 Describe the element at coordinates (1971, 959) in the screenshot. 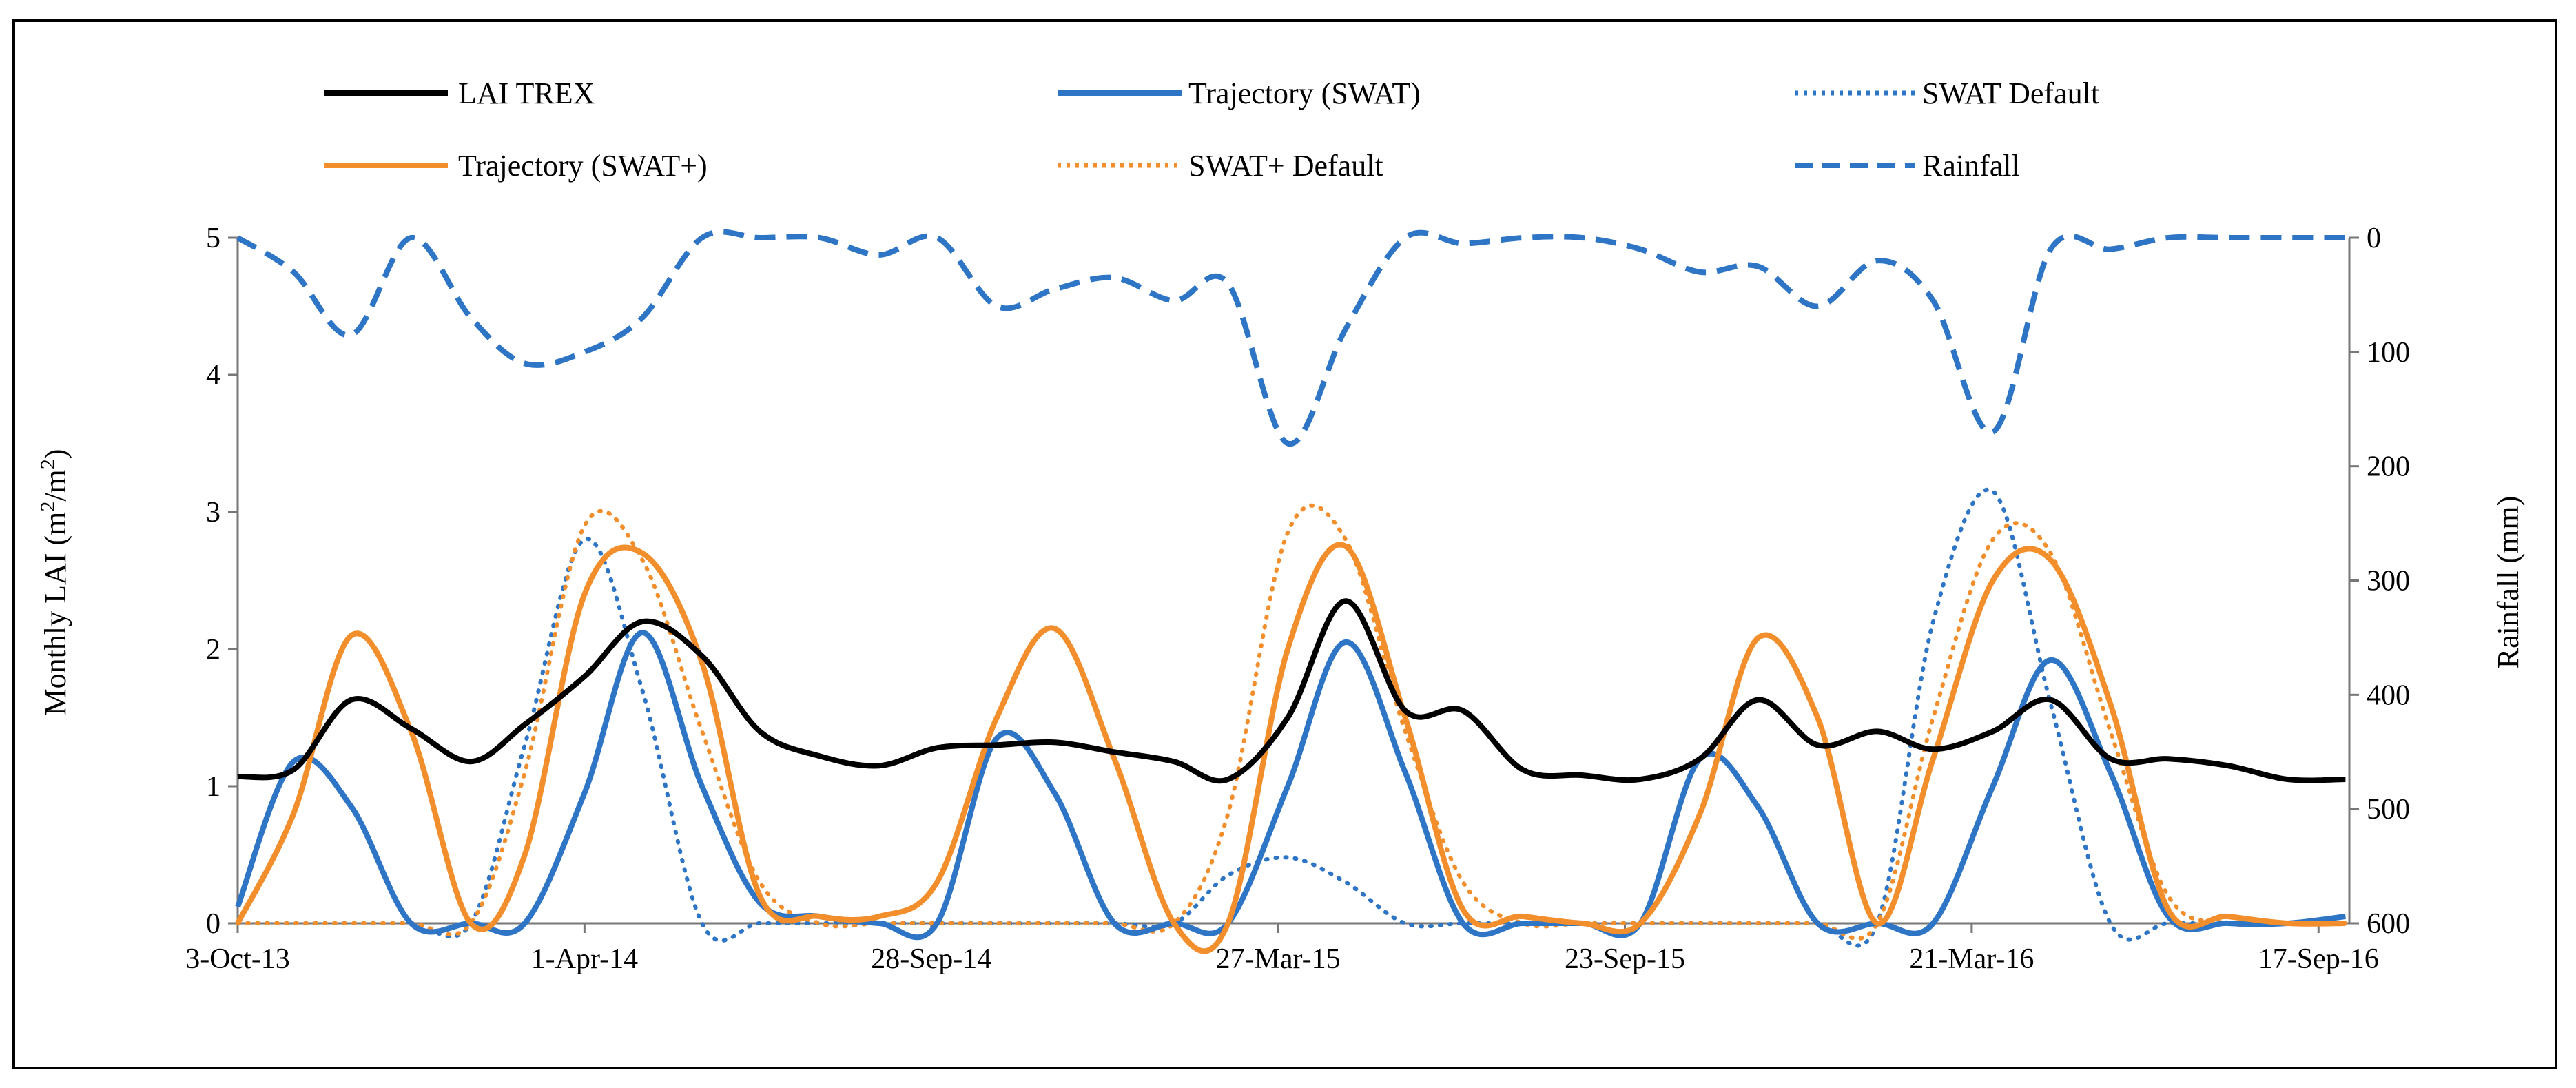

I see `x-tick-label: 21-Mar-16` at that location.